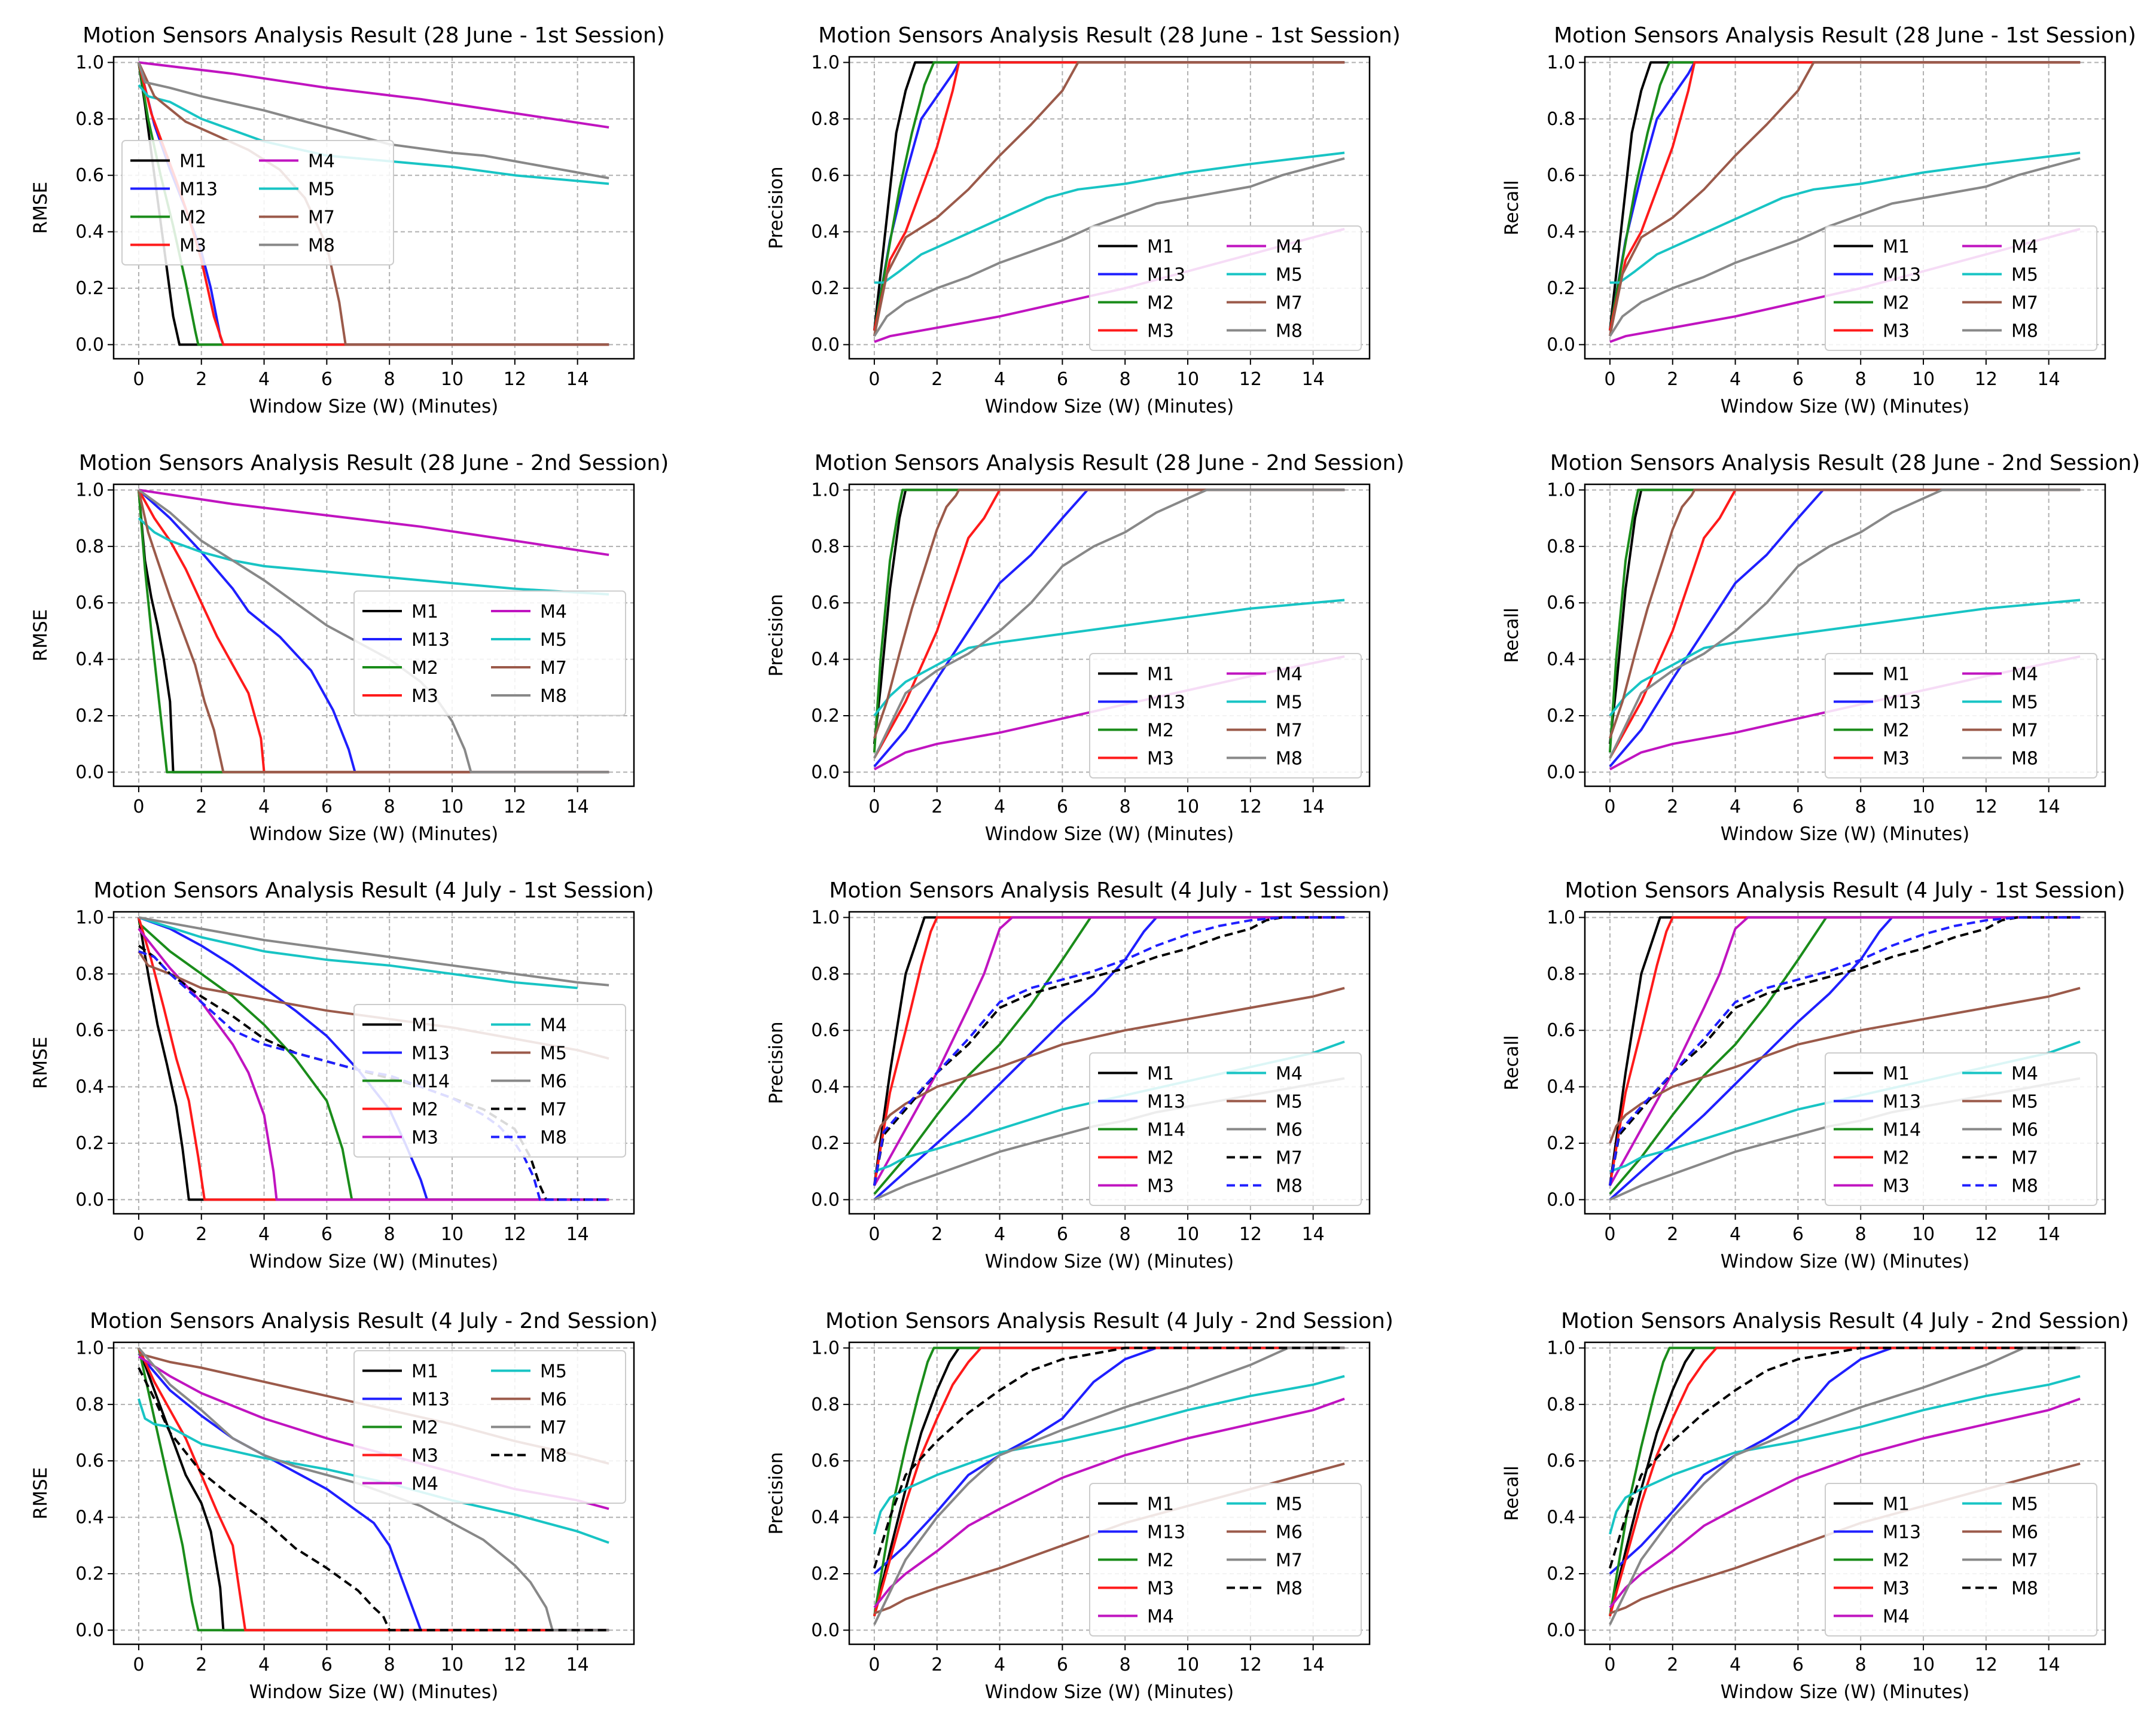  Describe the element at coordinates (1845, 1065) in the screenshot. I see `series-line-m5` at that location.